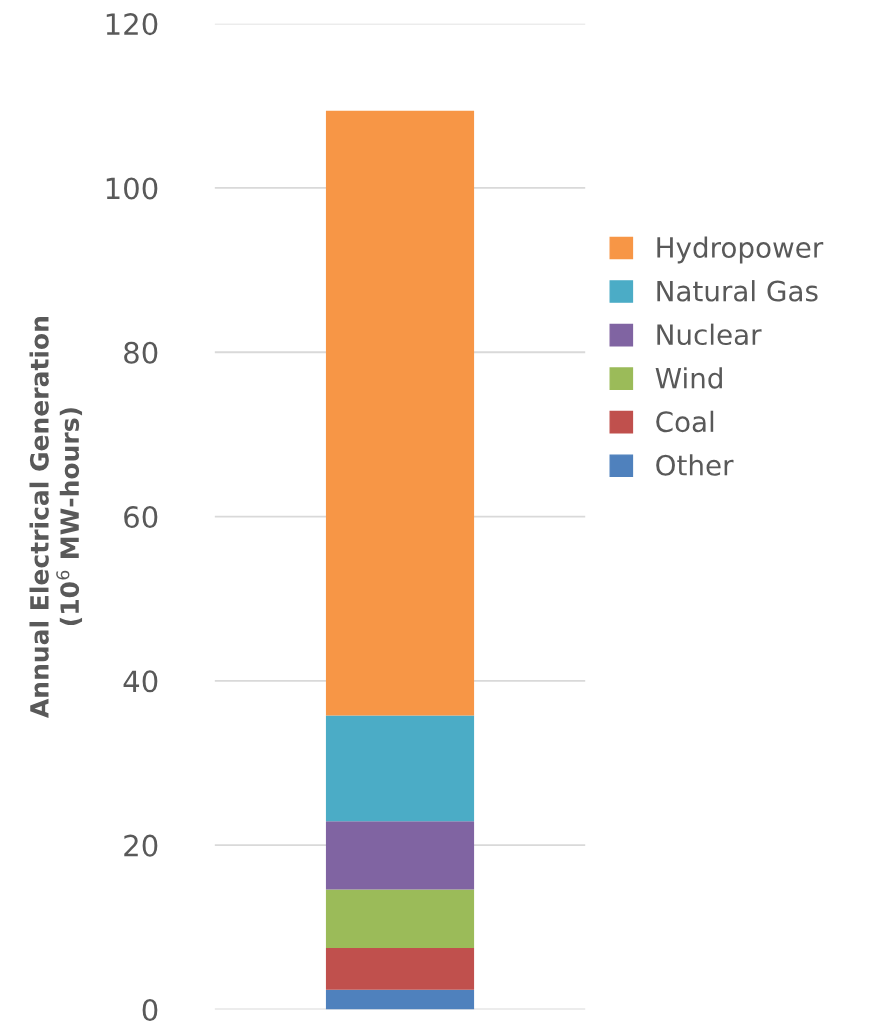 The image size is (884, 1028). What do you see at coordinates (688, 378) in the screenshot?
I see `legend-label: Wind` at bounding box center [688, 378].